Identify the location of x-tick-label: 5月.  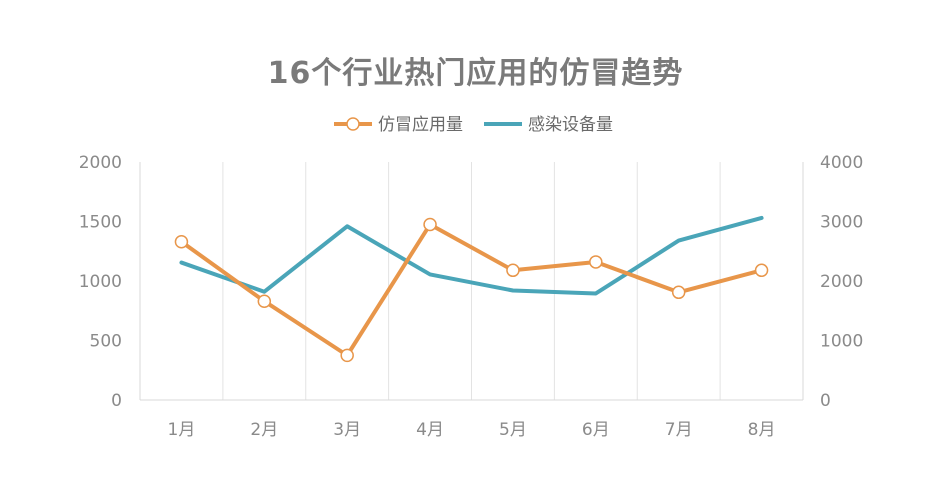
(513, 430).